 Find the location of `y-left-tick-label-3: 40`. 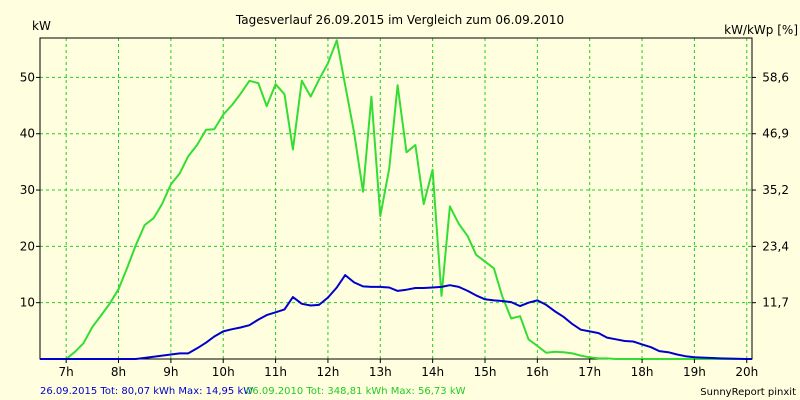

y-left-tick-label-3: 40 is located at coordinates (27, 134).